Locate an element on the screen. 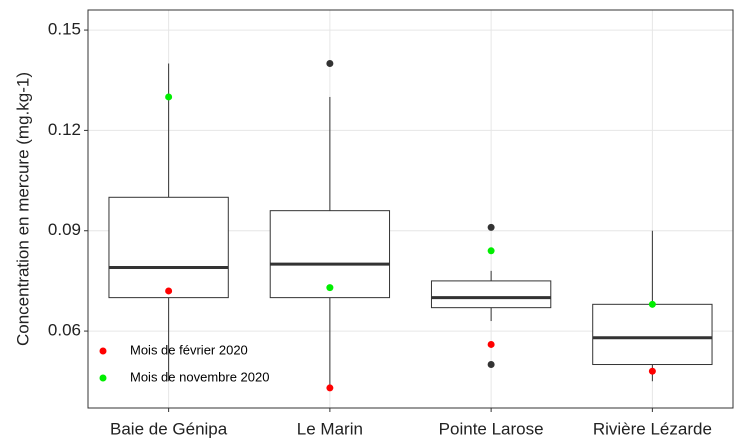  x-tick-label: Baie de Génipa is located at coordinates (169, 428).